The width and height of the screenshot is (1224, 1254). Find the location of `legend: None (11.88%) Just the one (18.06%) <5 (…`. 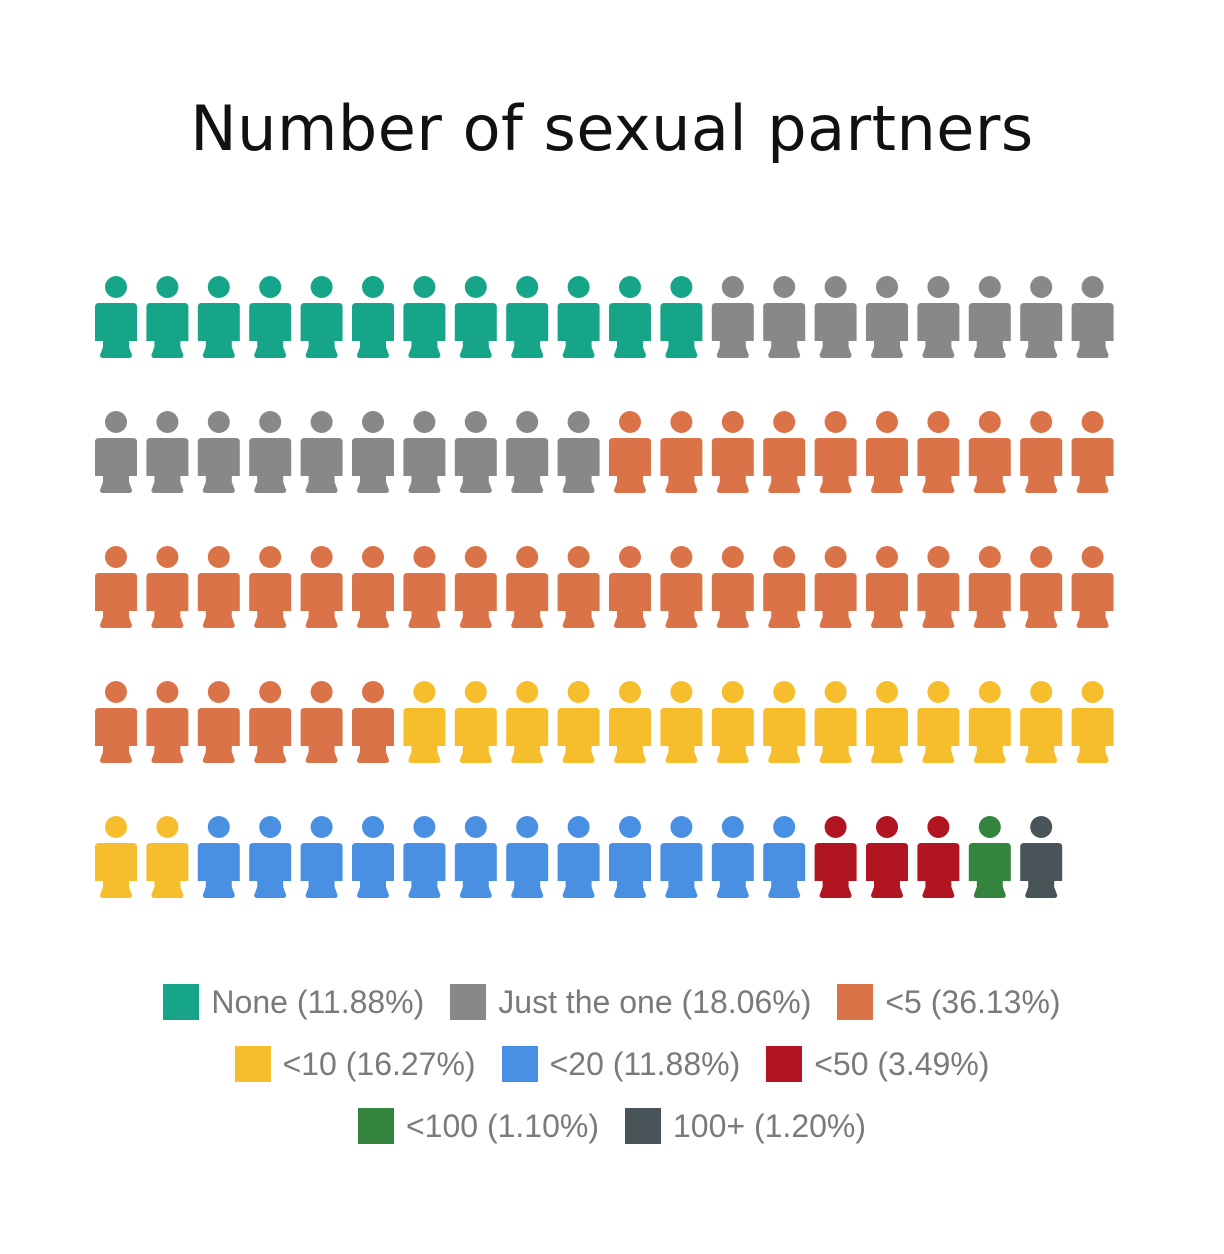

legend: None (11.88%) Just the one (18.06%) <5 (… is located at coordinates (612, 1075).